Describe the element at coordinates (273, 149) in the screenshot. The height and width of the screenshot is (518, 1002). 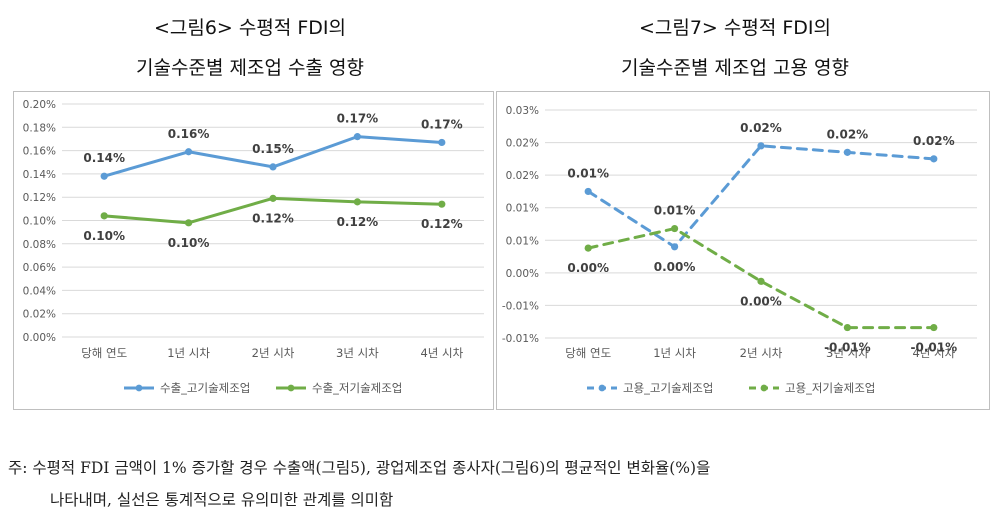
I see `data-label: 0.15%` at that location.